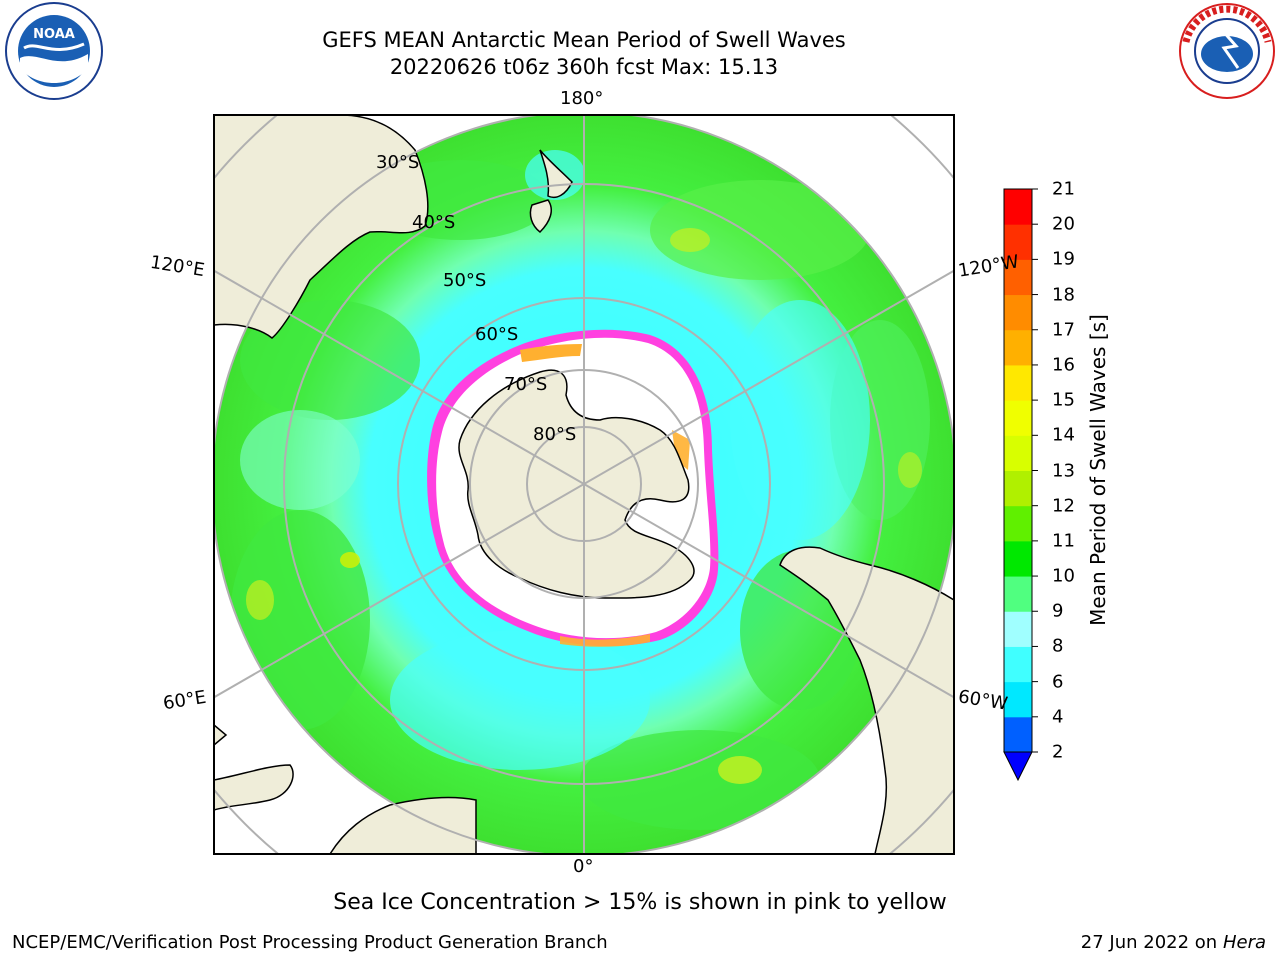 The width and height of the screenshot is (1280, 960). Describe the element at coordinates (1018, 766) in the screenshot. I see `colorbar-under-arrow` at that location.